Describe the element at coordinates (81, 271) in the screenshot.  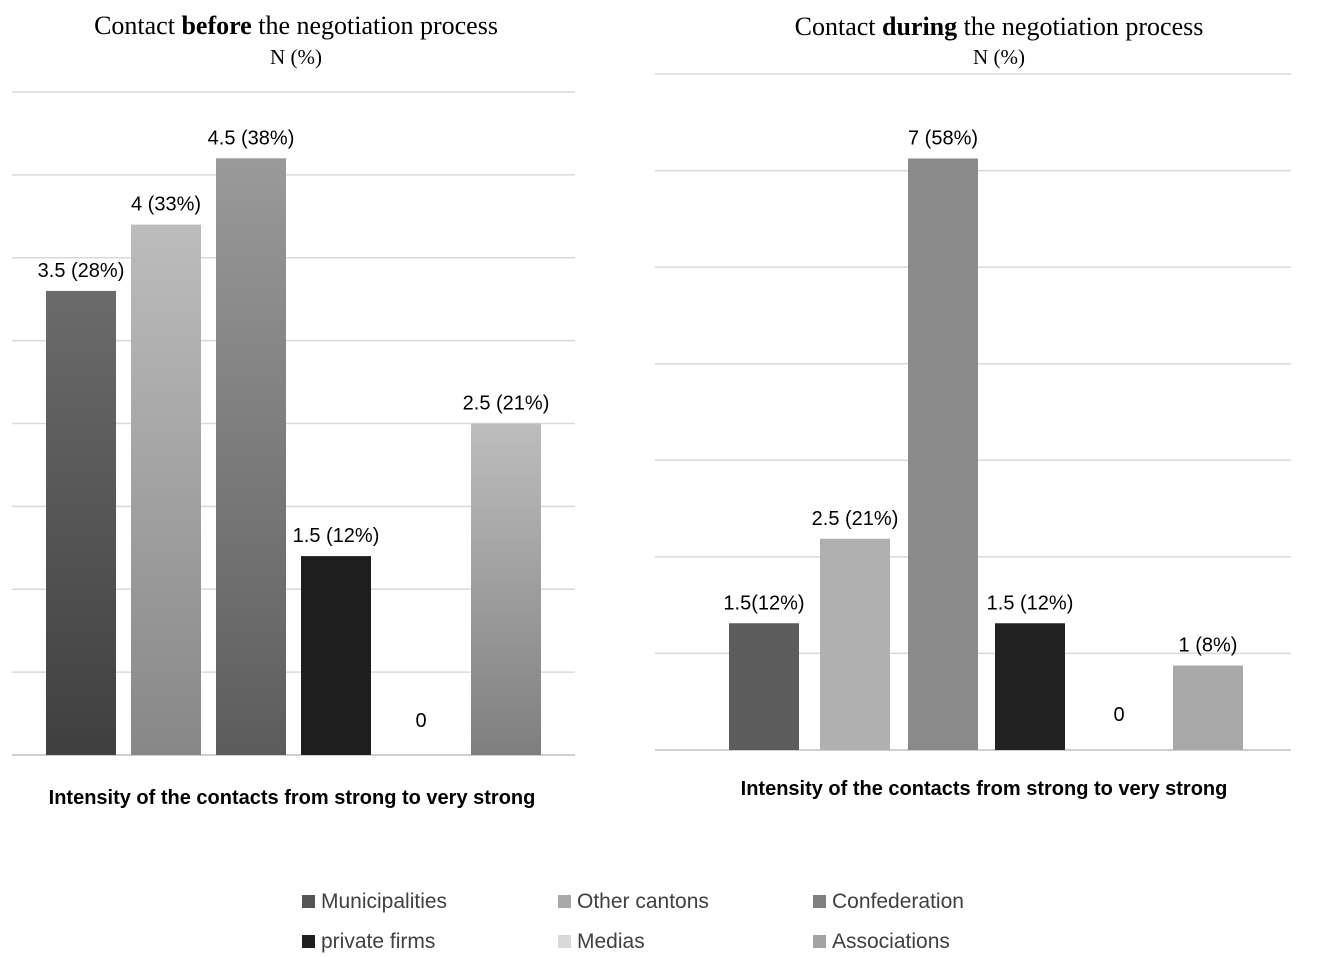
I see `data-label: 3.5 (28%)` at that location.